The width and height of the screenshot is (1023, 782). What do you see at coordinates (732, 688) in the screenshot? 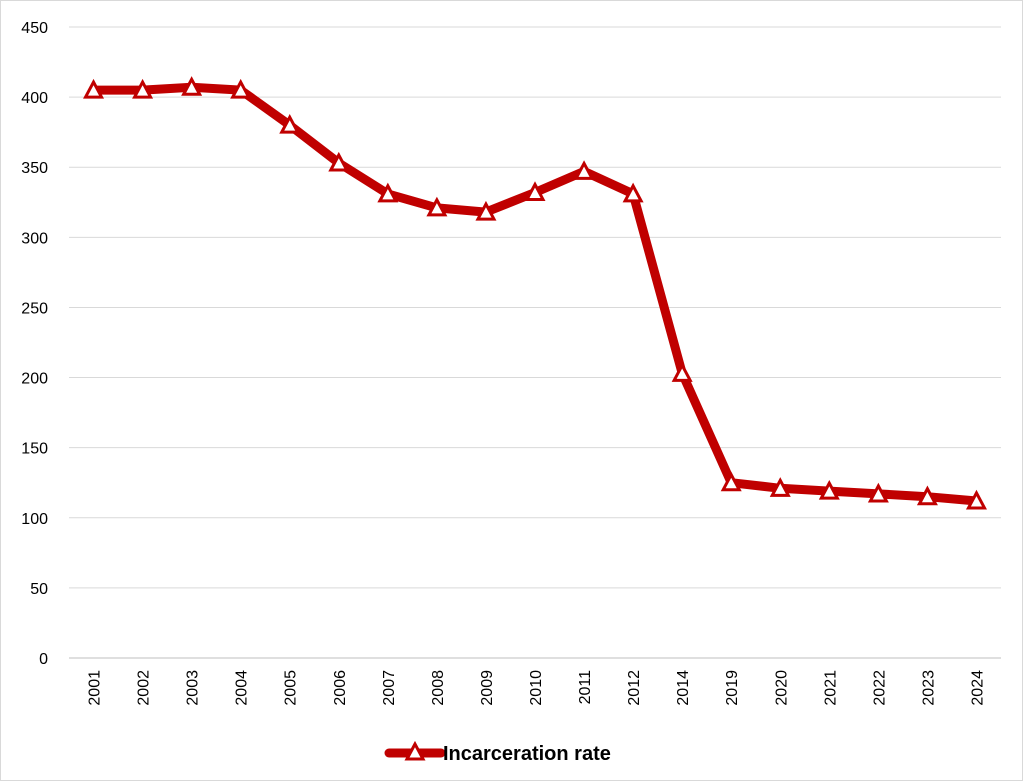
I see `x-tick-label: 2019` at bounding box center [732, 688].